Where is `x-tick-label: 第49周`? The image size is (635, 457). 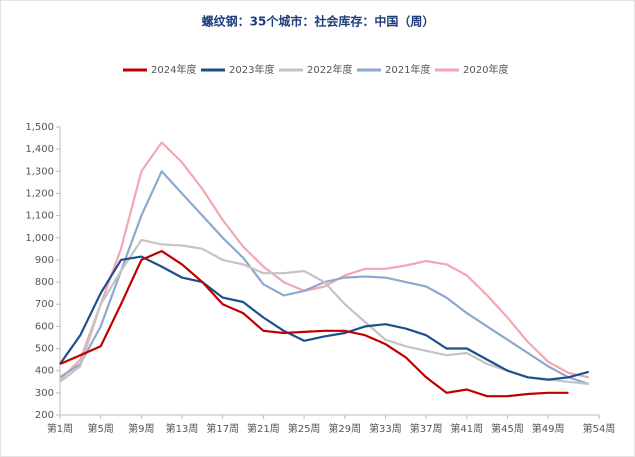 x-tick-label: 第49周 is located at coordinates (548, 428).